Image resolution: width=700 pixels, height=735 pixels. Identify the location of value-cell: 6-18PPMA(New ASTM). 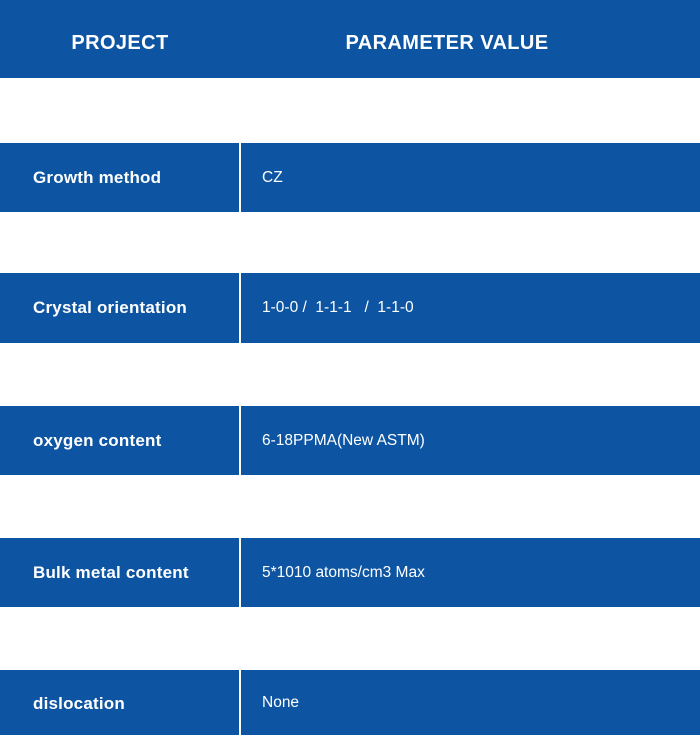
(343, 440).